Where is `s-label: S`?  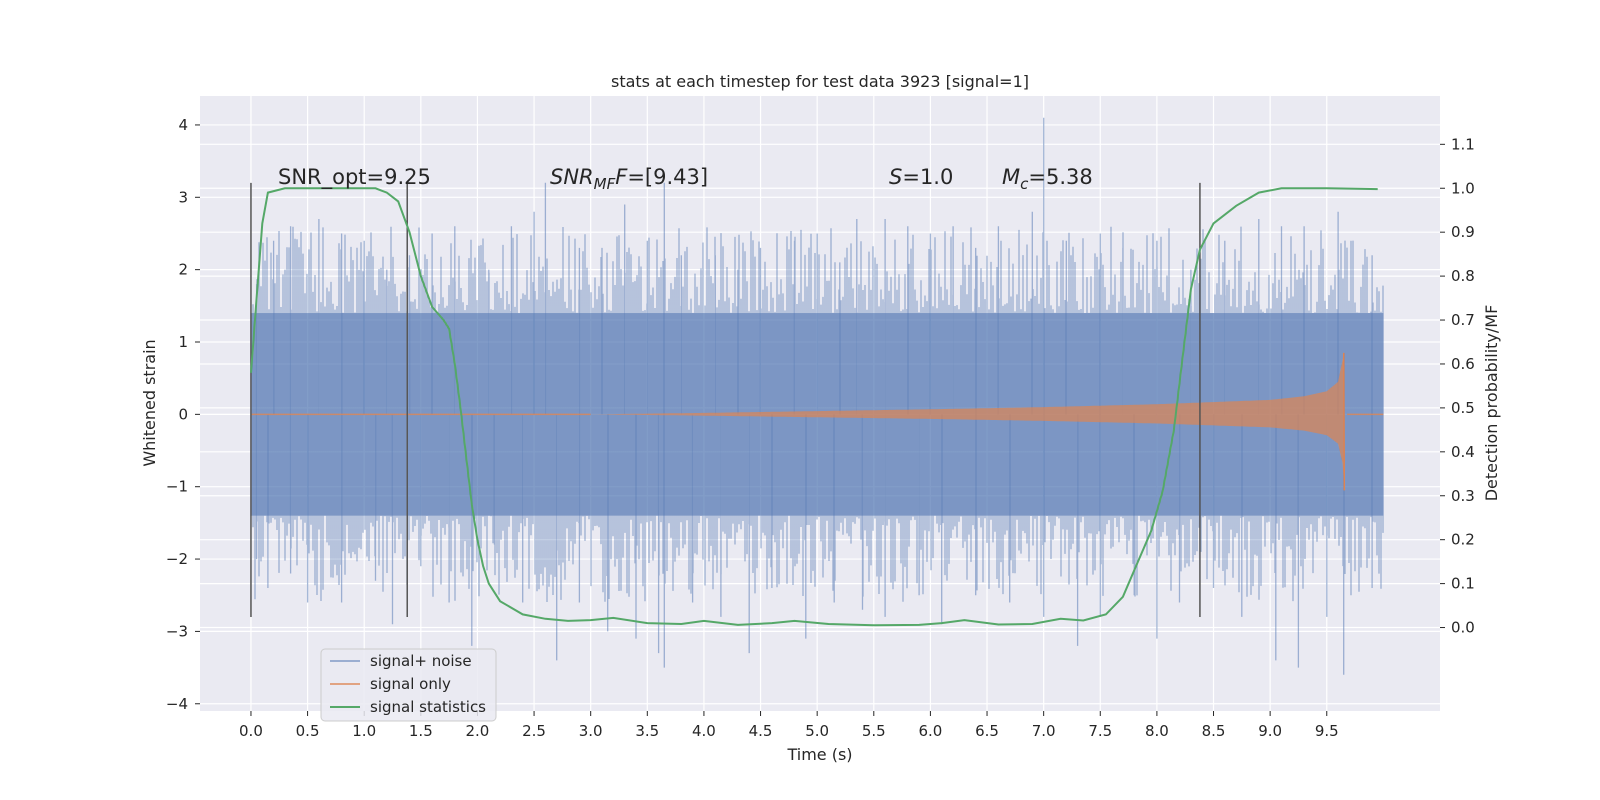 s-label: S is located at coordinates (895, 177).